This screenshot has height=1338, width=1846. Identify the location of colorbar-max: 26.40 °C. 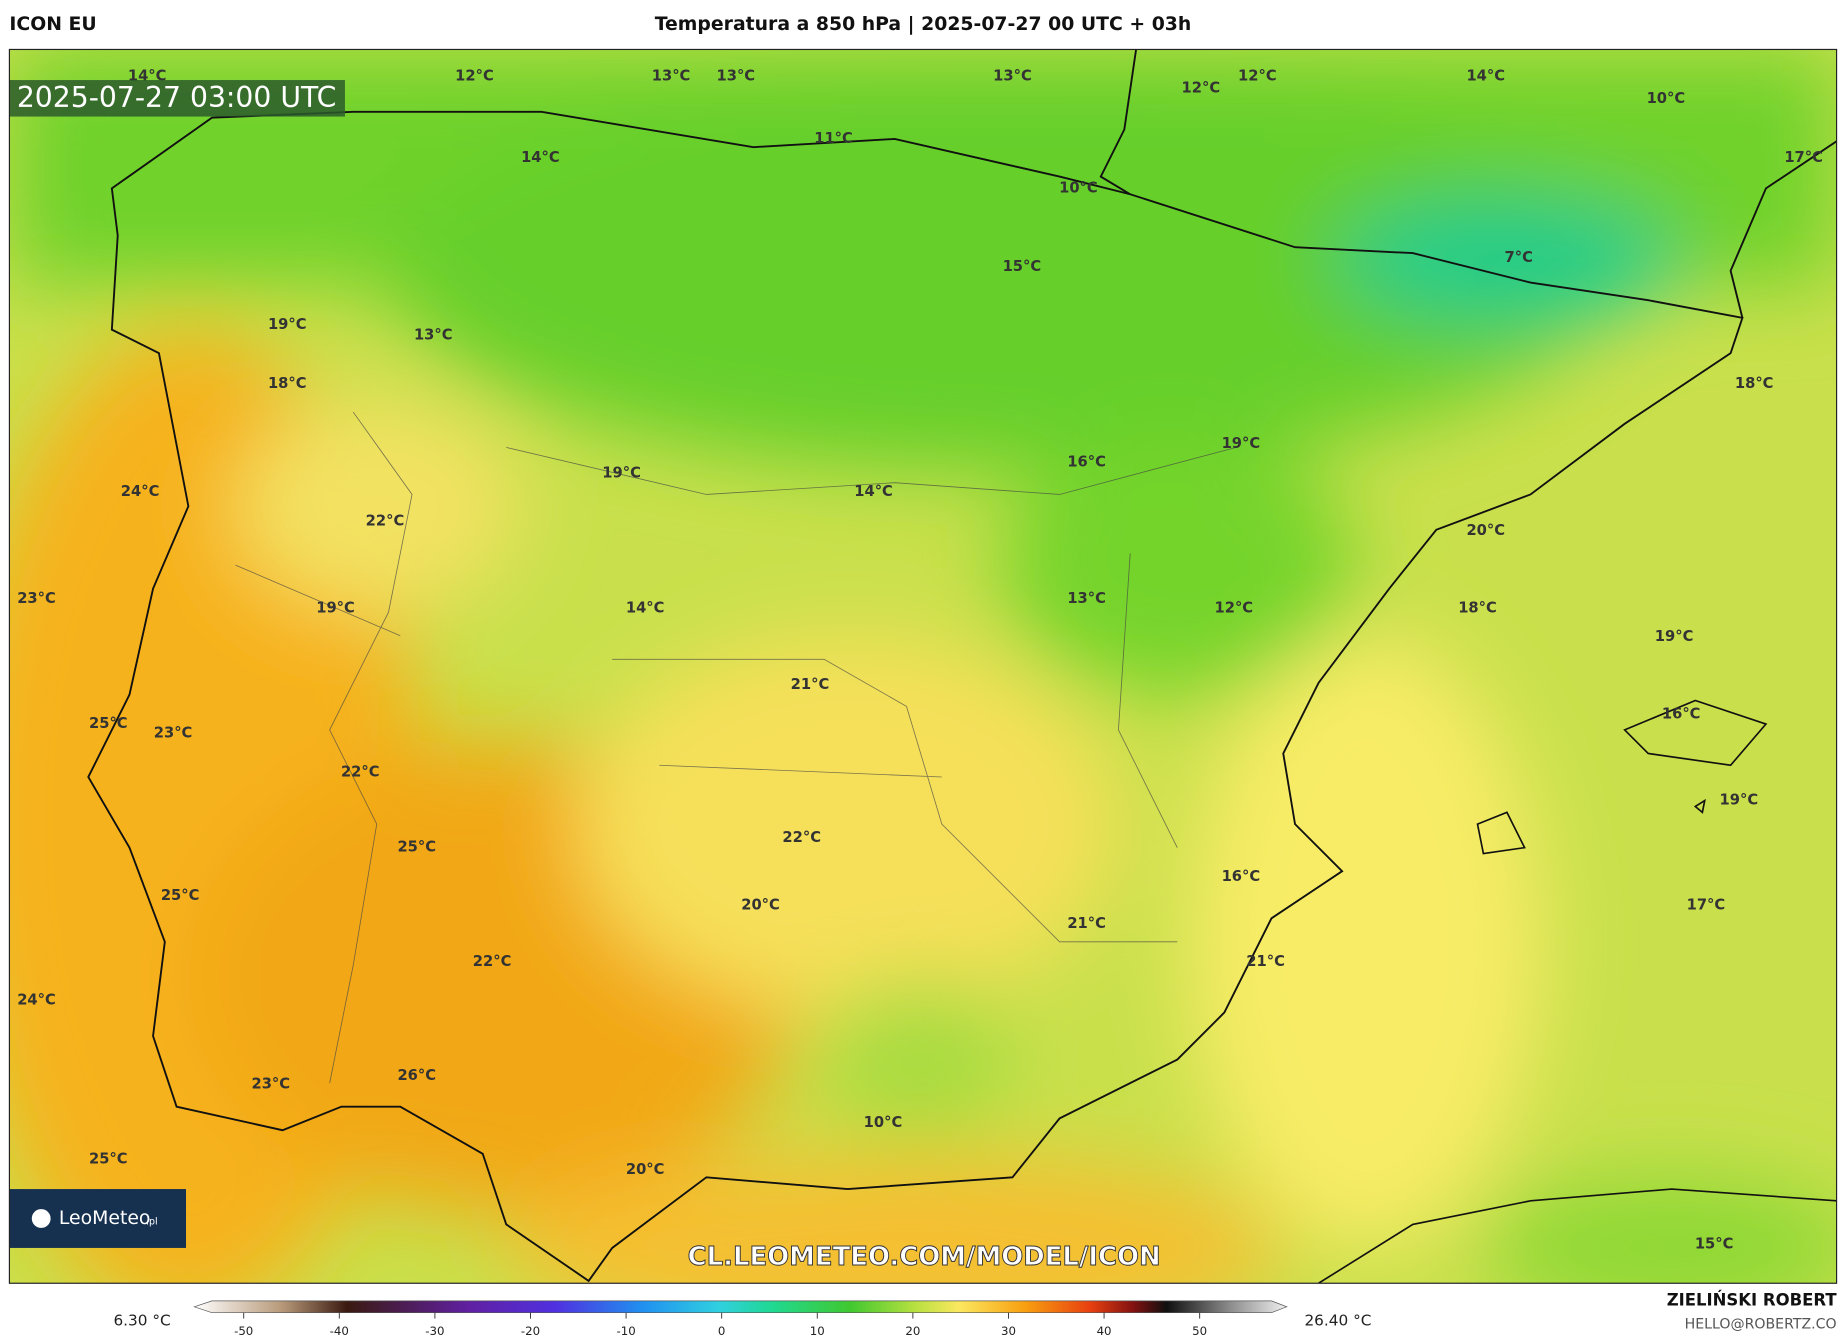
(1337, 1320).